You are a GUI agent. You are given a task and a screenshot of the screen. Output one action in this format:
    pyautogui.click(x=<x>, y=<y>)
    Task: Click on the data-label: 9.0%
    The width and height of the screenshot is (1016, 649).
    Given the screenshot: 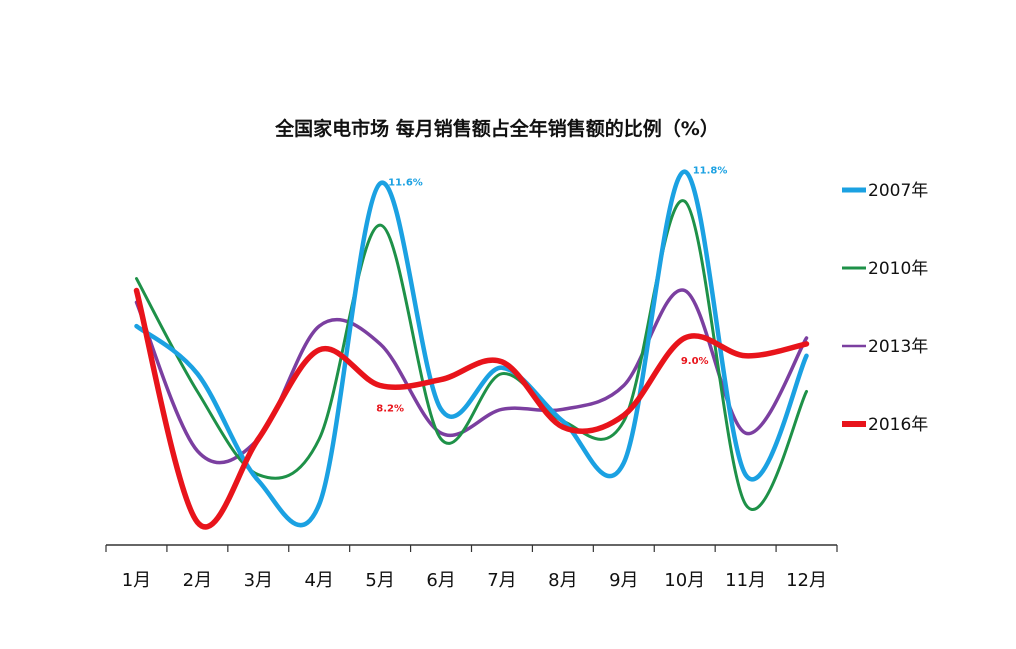 What is the action you would take?
    pyautogui.click(x=695, y=361)
    